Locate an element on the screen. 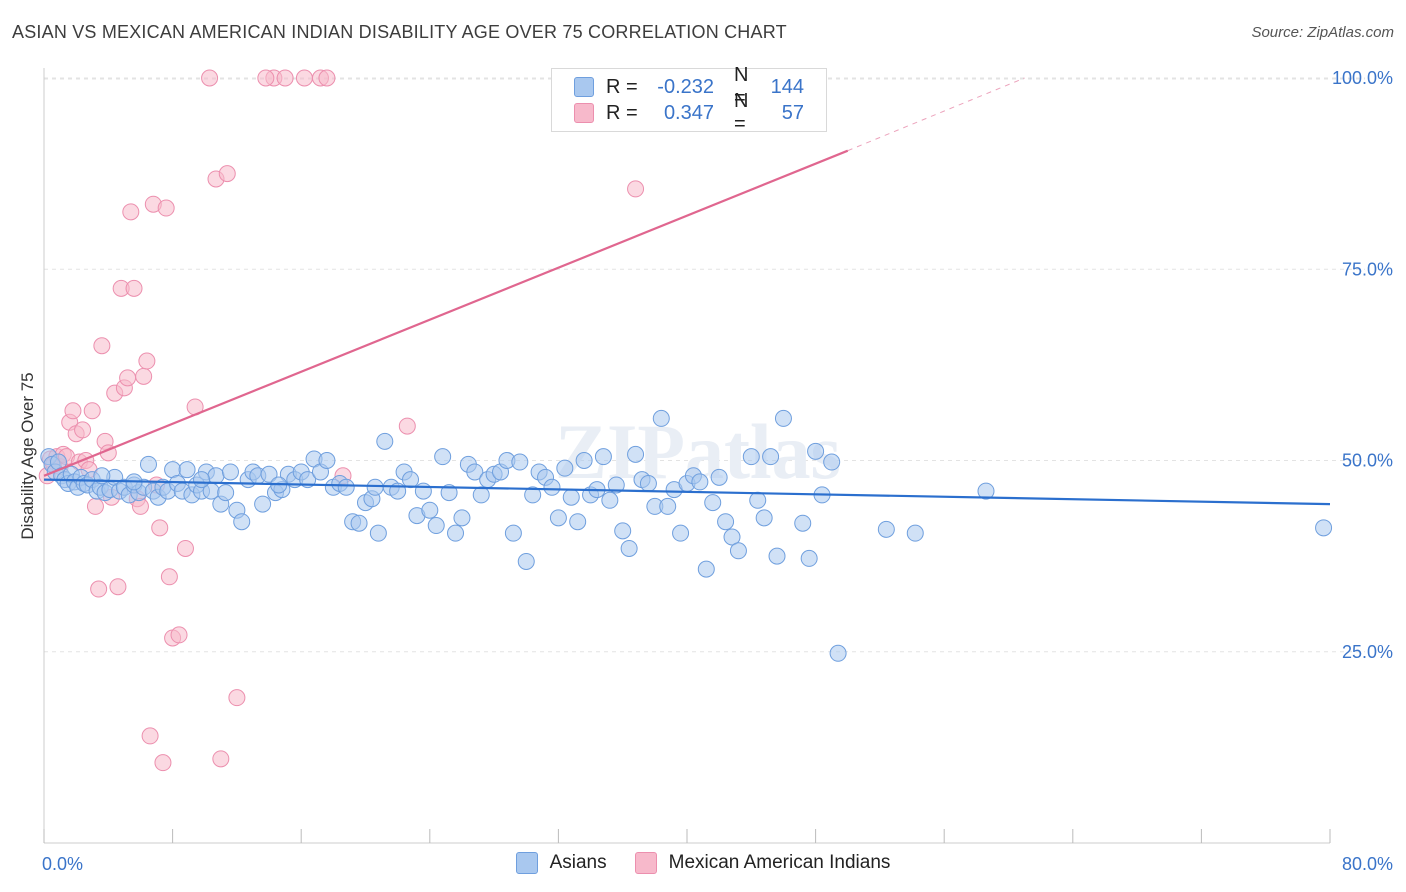 Image resolution: width=1406 pixels, height=892 pixels. trendline-asians is located at coordinates (687, 492).